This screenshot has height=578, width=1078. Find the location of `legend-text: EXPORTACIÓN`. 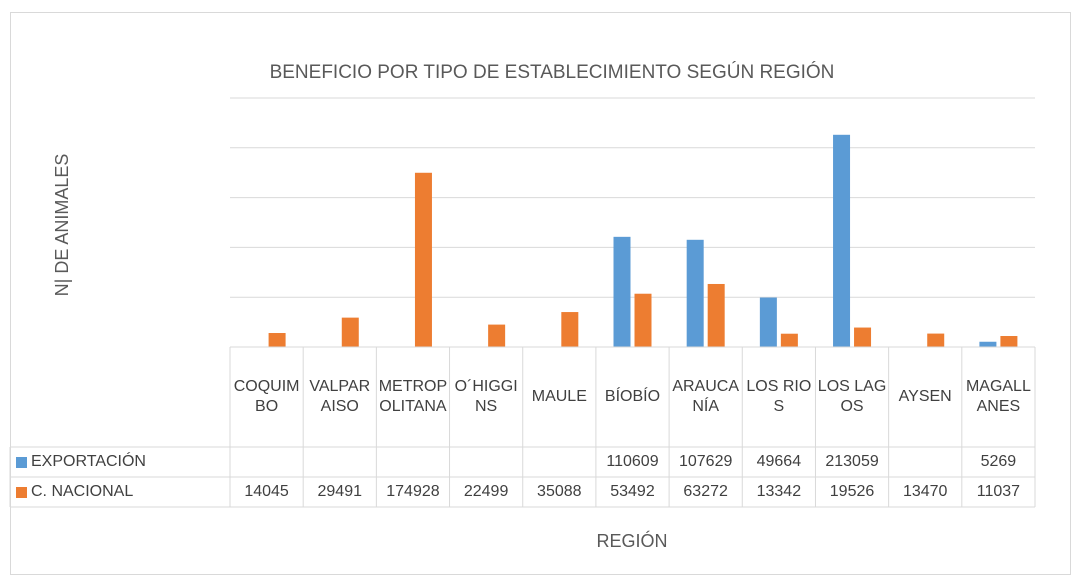

legend-text: EXPORTACIÓN is located at coordinates (88, 461).